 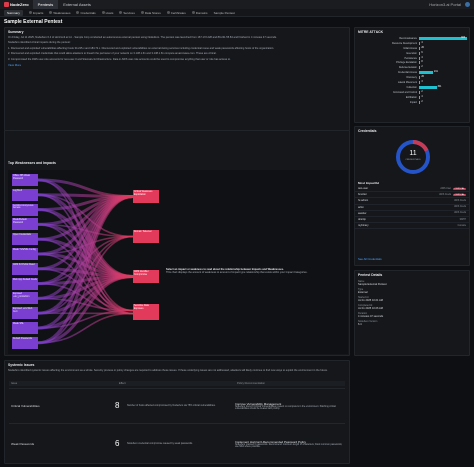 What do you see at coordinates (25, 180) in the screenshot?
I see `sankey-weakness-node: Office 365 Weak Password` at bounding box center [25, 180].